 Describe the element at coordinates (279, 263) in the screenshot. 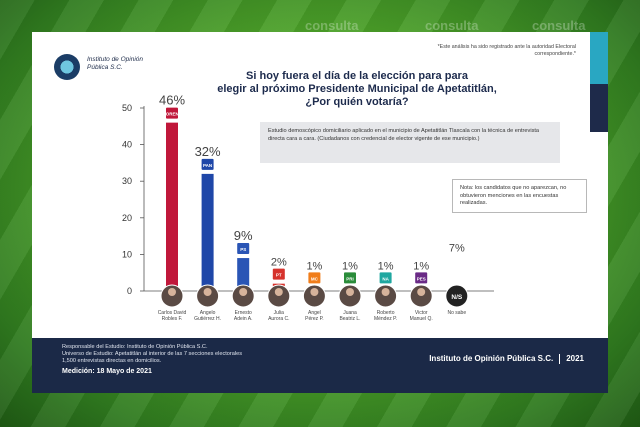

I see `bar-value-label: 2%` at that location.